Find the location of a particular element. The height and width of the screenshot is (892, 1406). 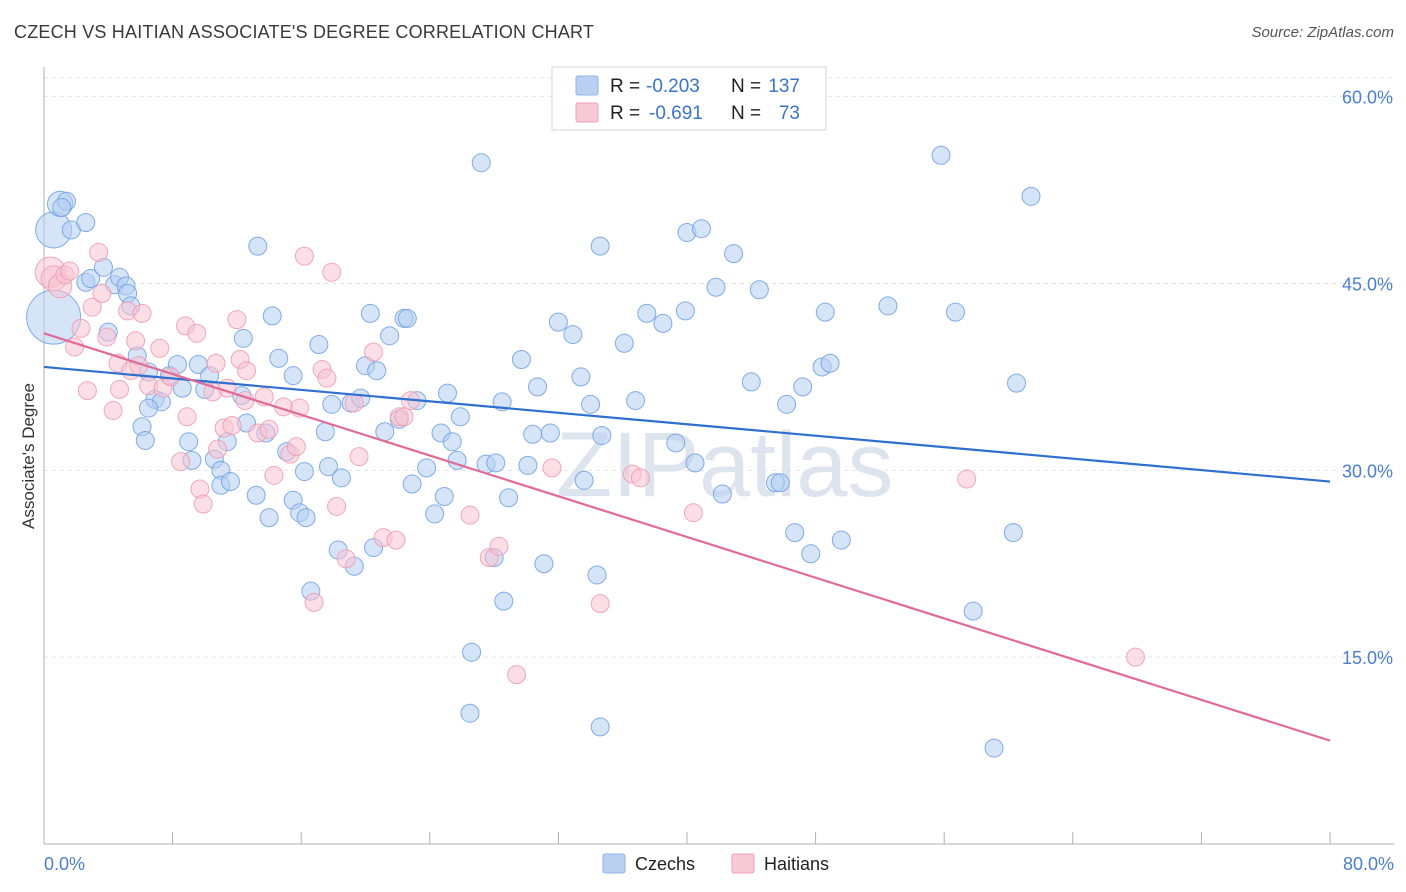

y-tick-label: 60.0% is located at coordinates (1367, 98).